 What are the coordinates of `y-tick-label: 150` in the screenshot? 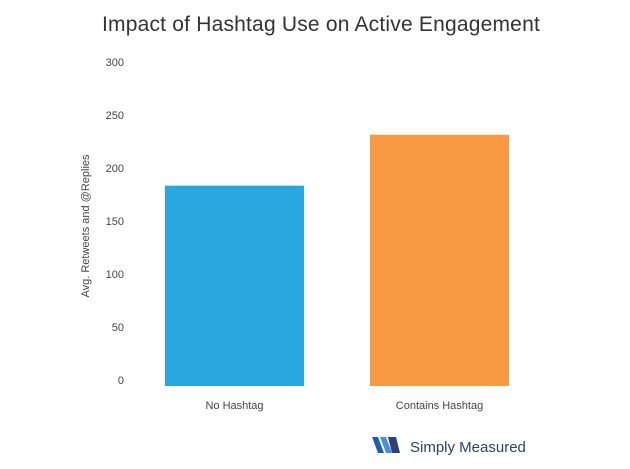 It's located at (115, 222).